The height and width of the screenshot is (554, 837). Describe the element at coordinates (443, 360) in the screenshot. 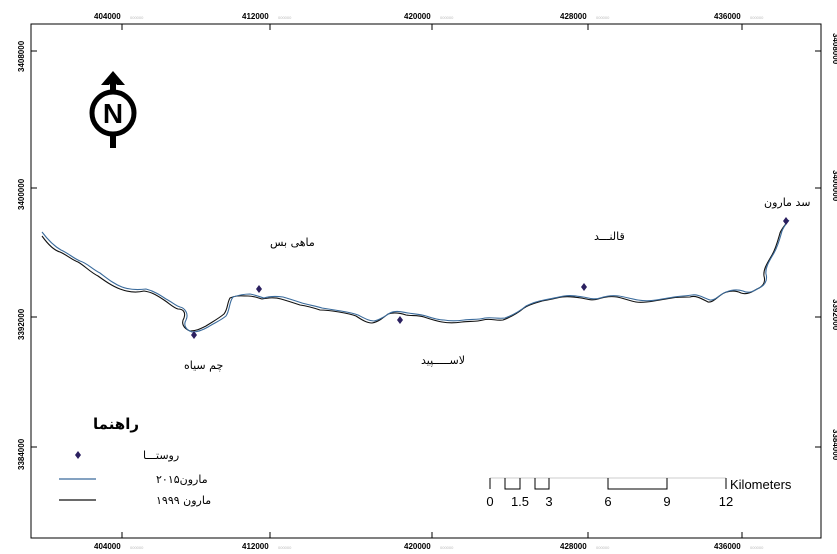

I see `place-label-laspid: لاســـــپید` at that location.